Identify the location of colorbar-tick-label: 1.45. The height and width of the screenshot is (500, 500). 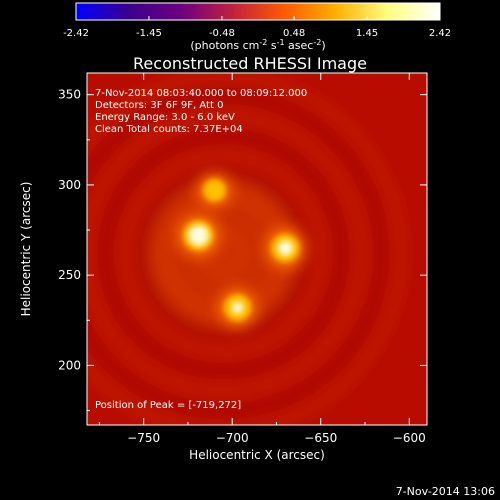
(367, 33).